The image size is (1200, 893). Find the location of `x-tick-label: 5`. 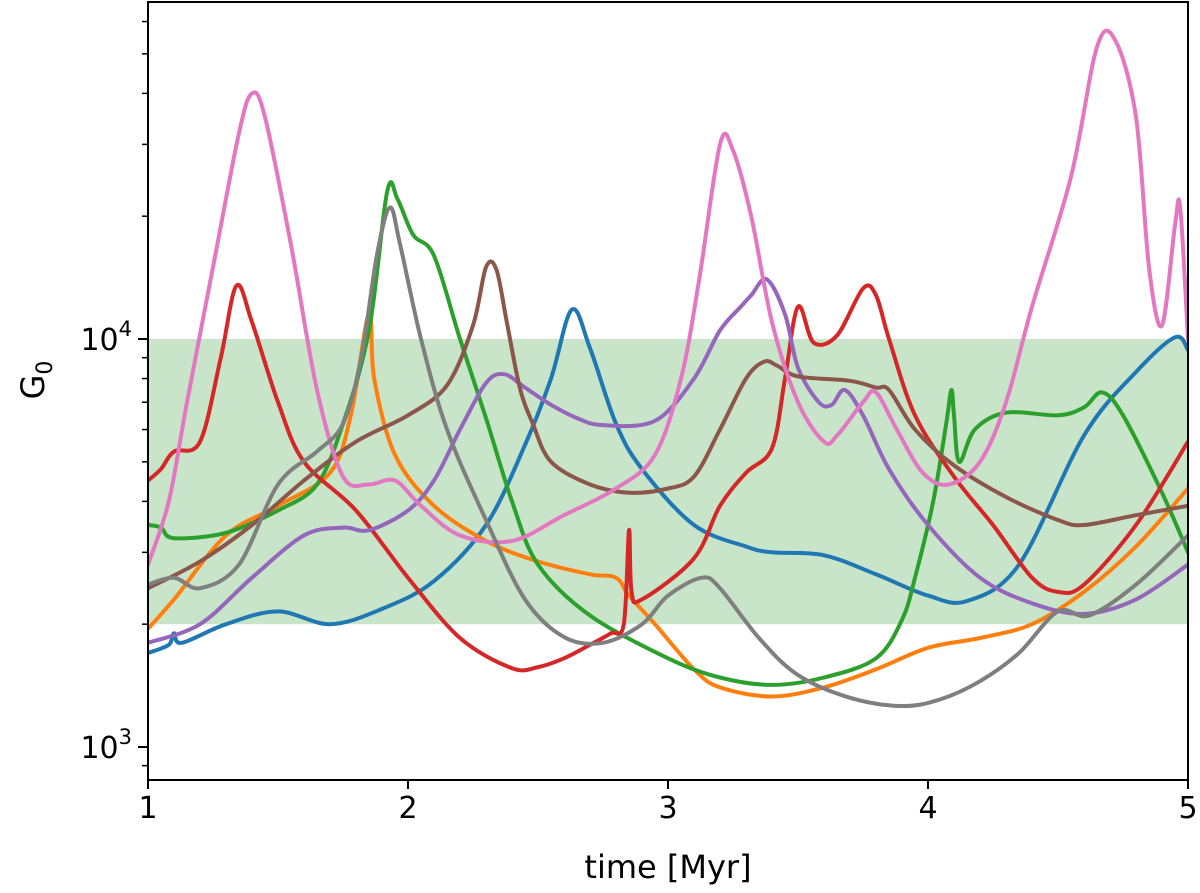

x-tick-label: 5 is located at coordinates (1187, 808).